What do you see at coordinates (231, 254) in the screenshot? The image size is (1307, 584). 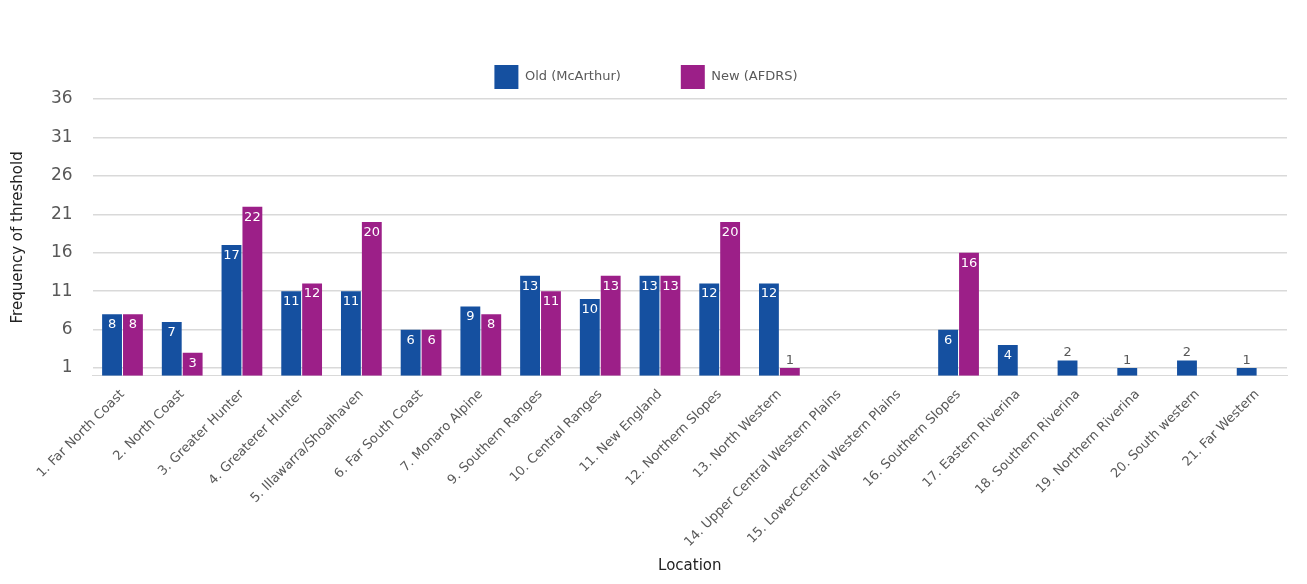 I see `data-label: 17` at bounding box center [231, 254].